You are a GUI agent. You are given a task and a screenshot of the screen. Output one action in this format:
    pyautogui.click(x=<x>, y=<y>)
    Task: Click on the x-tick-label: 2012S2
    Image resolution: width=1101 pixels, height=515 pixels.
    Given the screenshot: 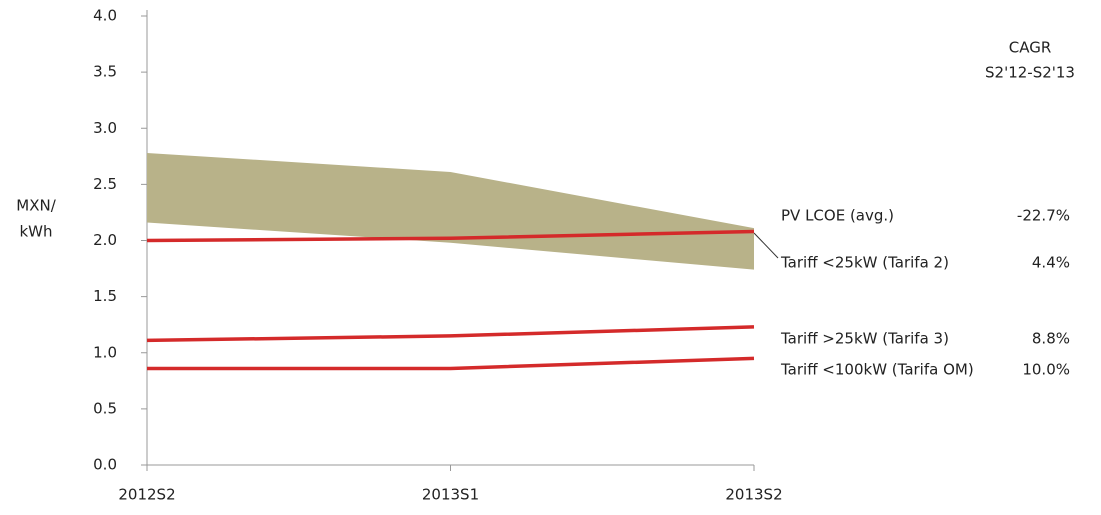 What is the action you would take?
    pyautogui.click(x=146, y=495)
    